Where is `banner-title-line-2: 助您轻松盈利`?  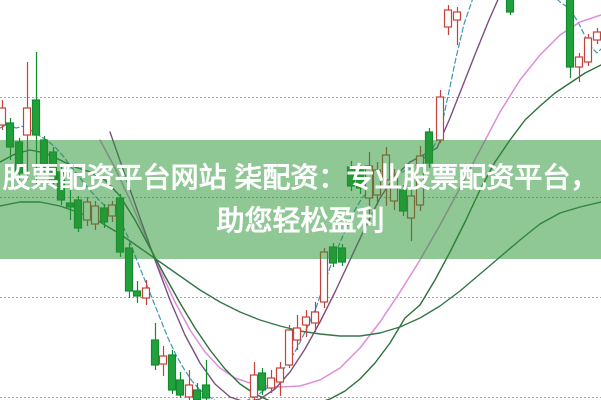 banner-title-line-2: 助您轻松盈利 is located at coordinates (300, 220).